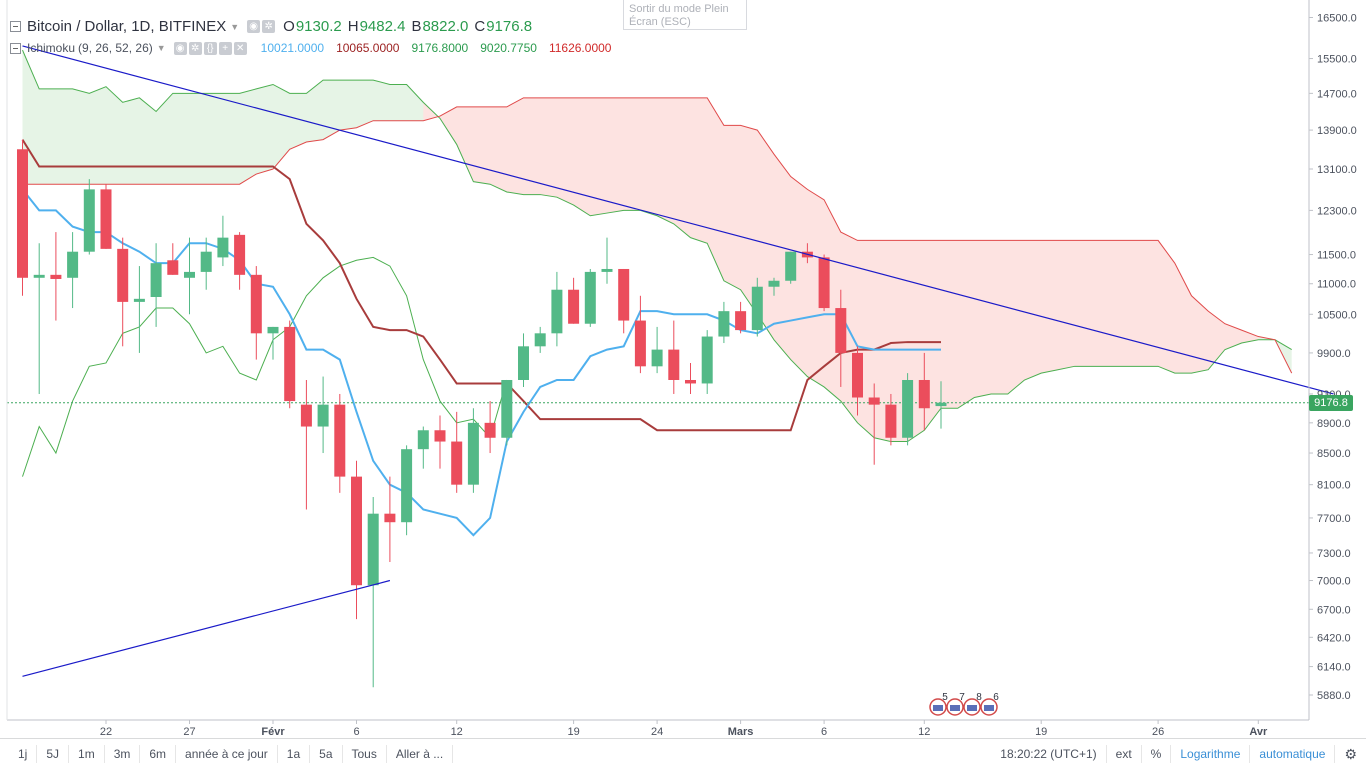 Image resolution: width=1366 pixels, height=769 pixels. What do you see at coordinates (294, 754) in the screenshot?
I see `range-button: 1a` at bounding box center [294, 754].